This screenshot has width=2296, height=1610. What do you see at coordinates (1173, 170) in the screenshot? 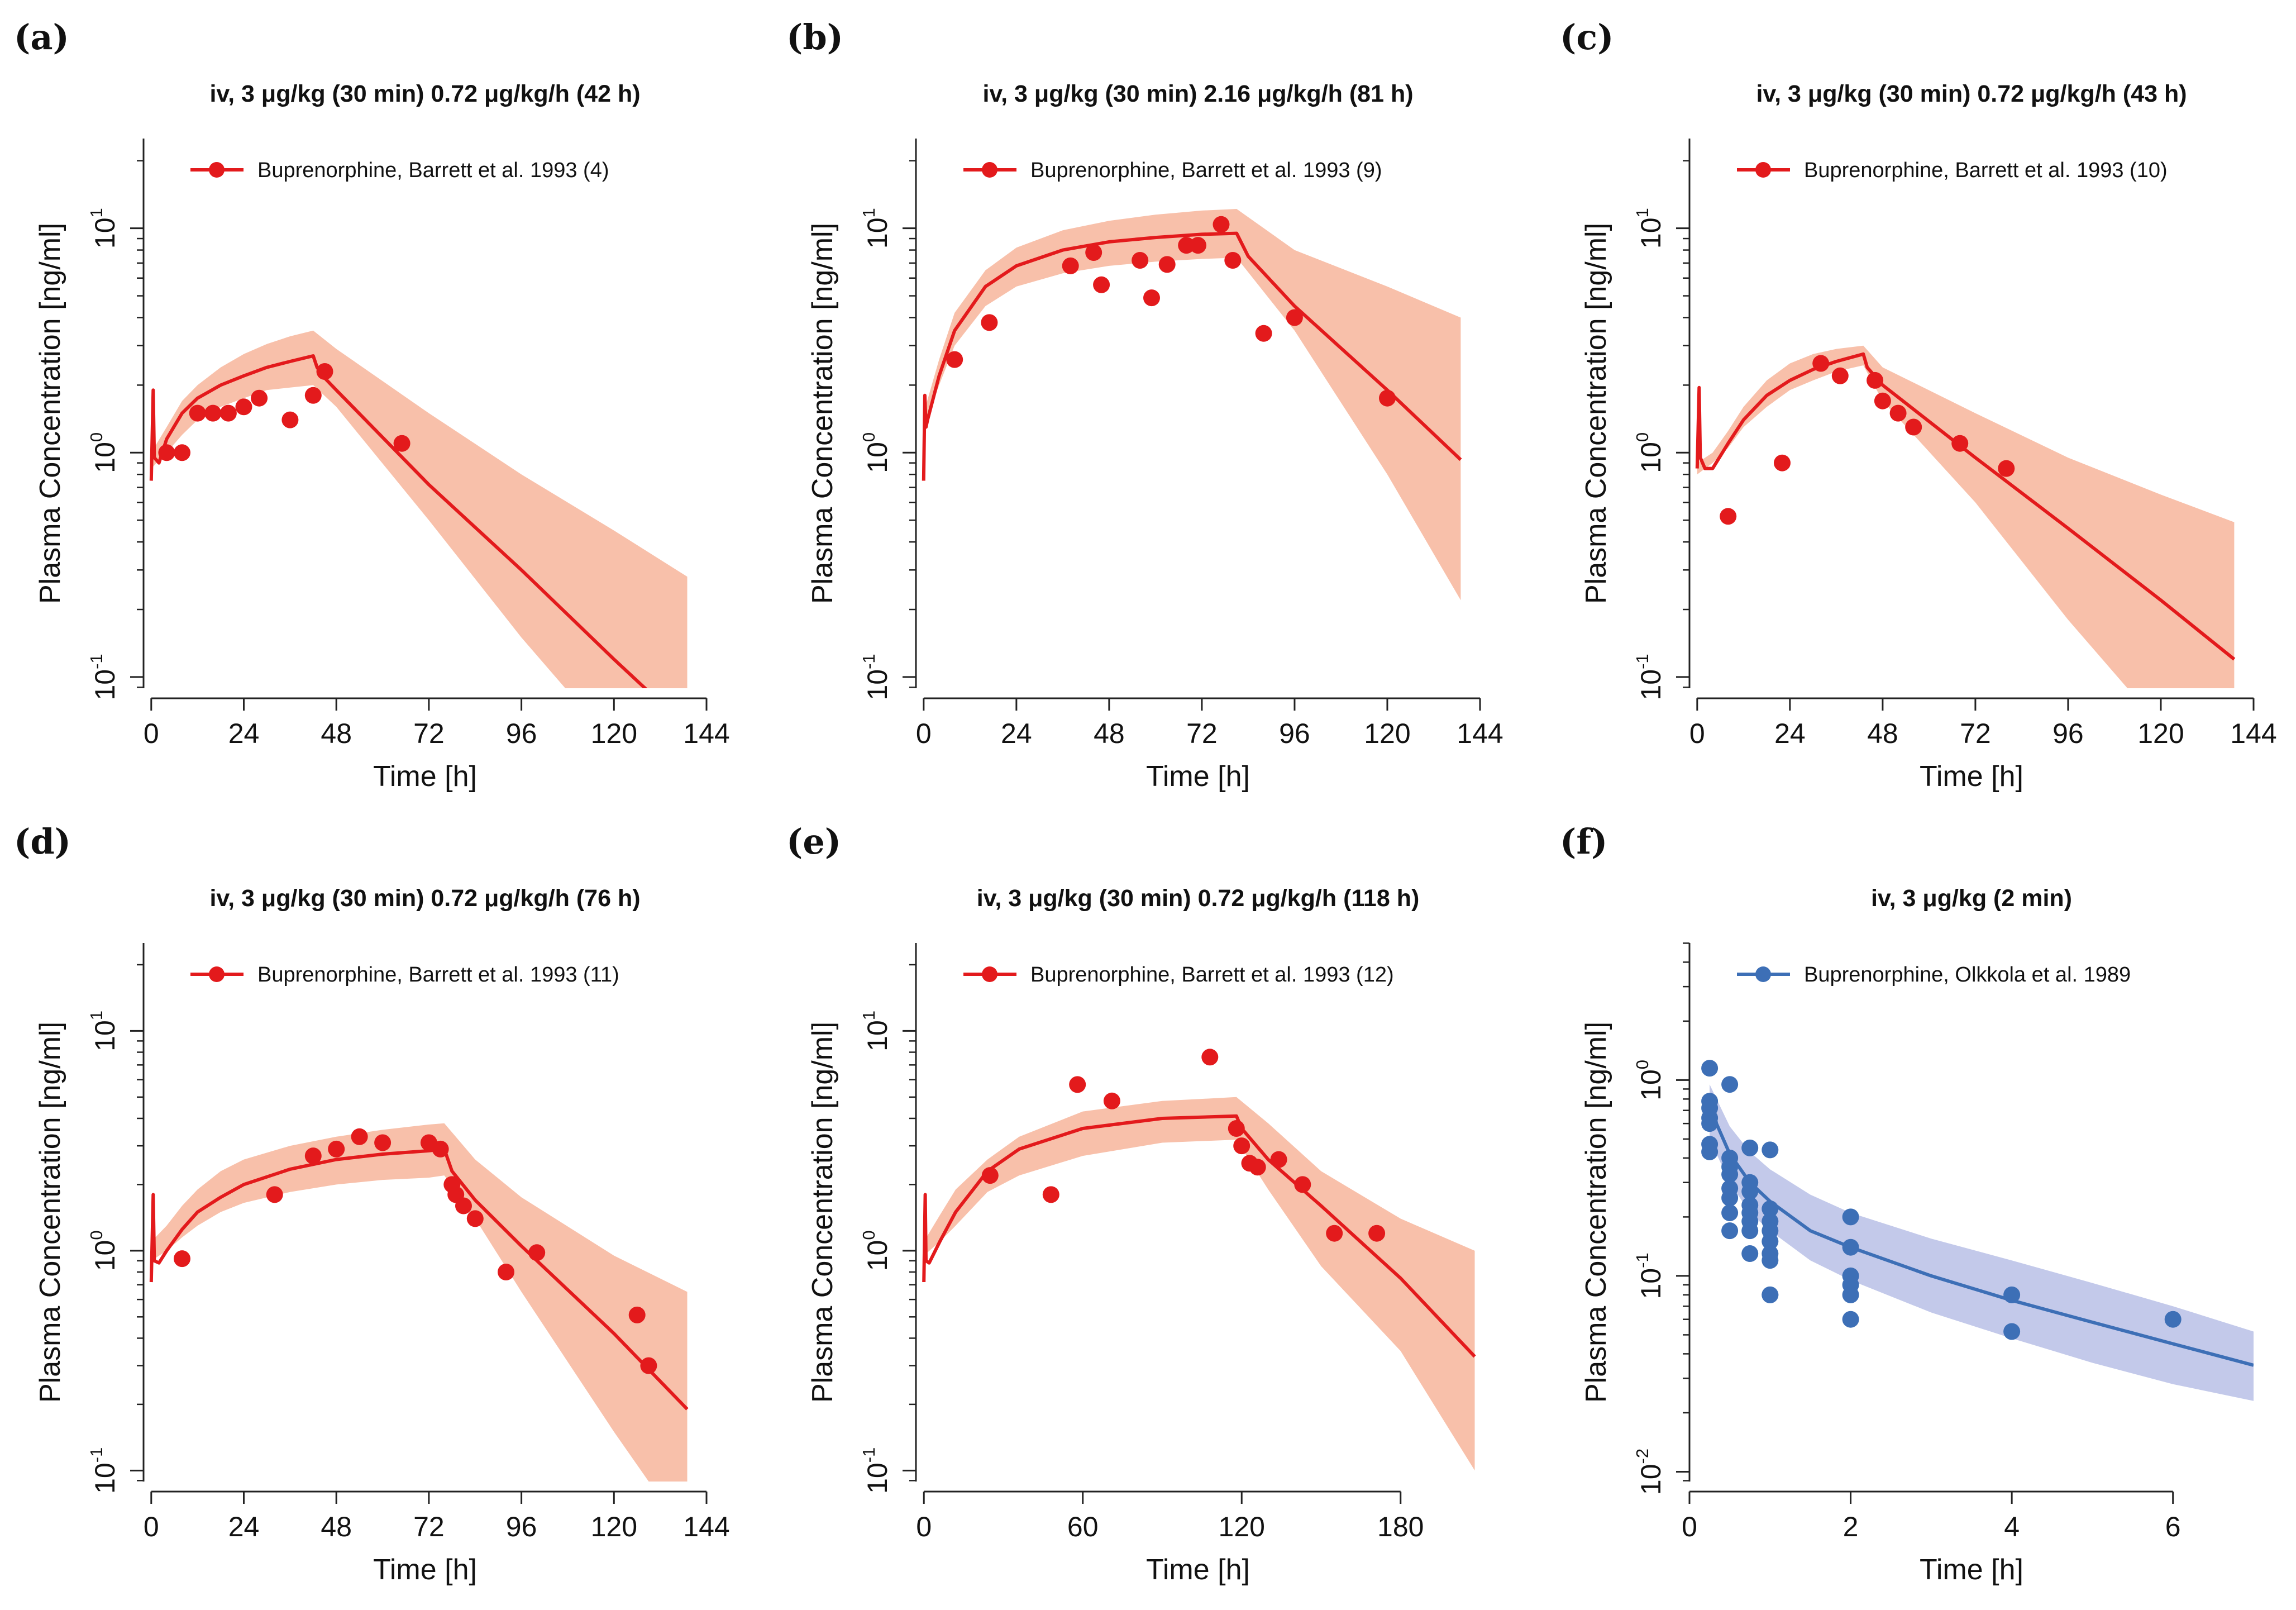
I see `legend: Buprenorphine, Barrett et al. 1993 (9)` at bounding box center [1173, 170].